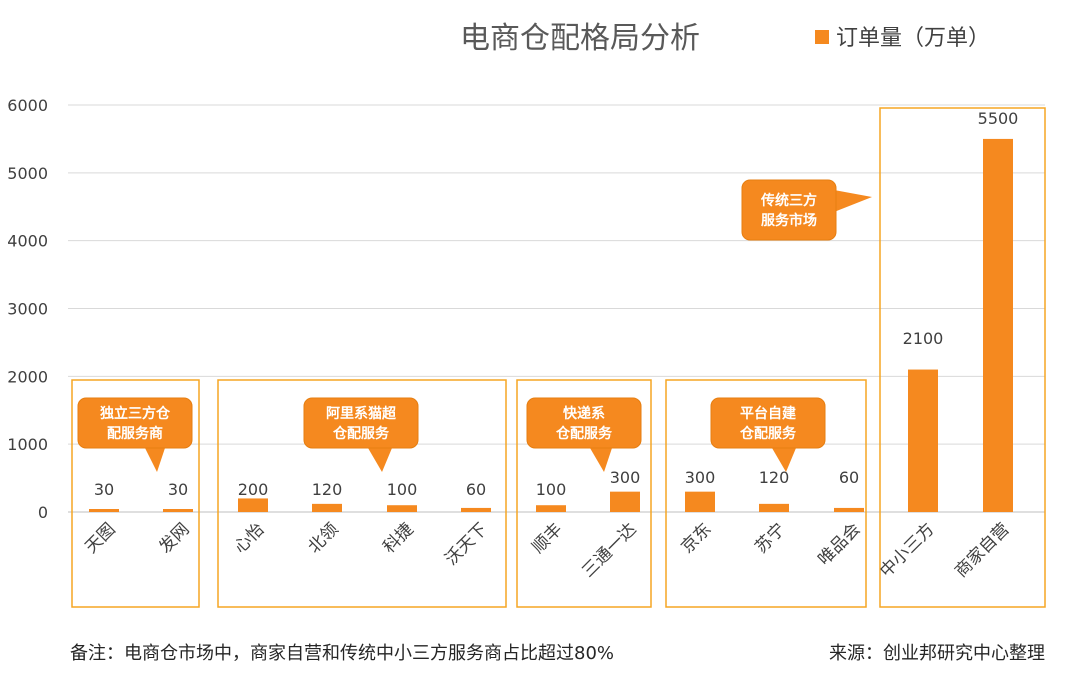 The image size is (1075, 676). I want to click on category-label: 唯品会, so click(839, 544).